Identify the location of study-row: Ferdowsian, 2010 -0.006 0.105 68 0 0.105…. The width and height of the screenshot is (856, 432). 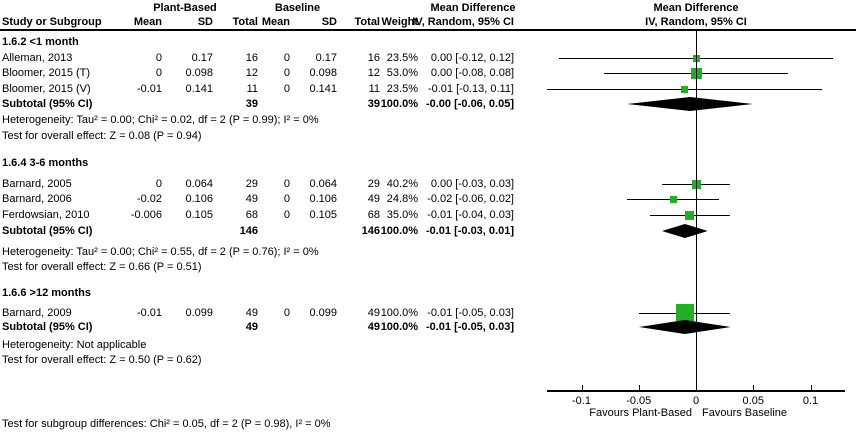
(428, 215).